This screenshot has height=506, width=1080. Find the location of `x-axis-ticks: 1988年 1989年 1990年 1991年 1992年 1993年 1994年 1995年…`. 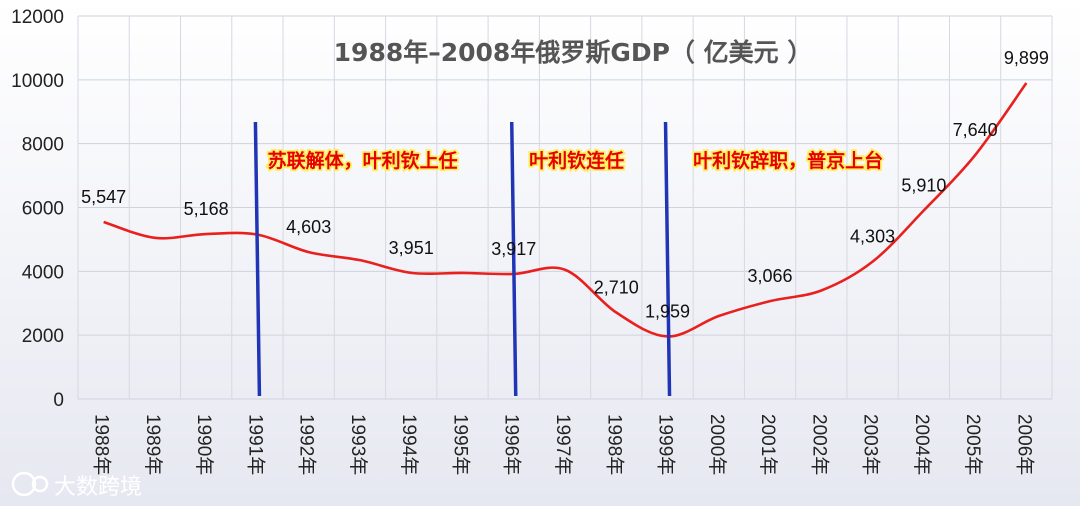

x-axis-ticks: 1988年 1989年 1990年 1991年 1992年 1993年 1994年 1995年… is located at coordinates (563, 444).